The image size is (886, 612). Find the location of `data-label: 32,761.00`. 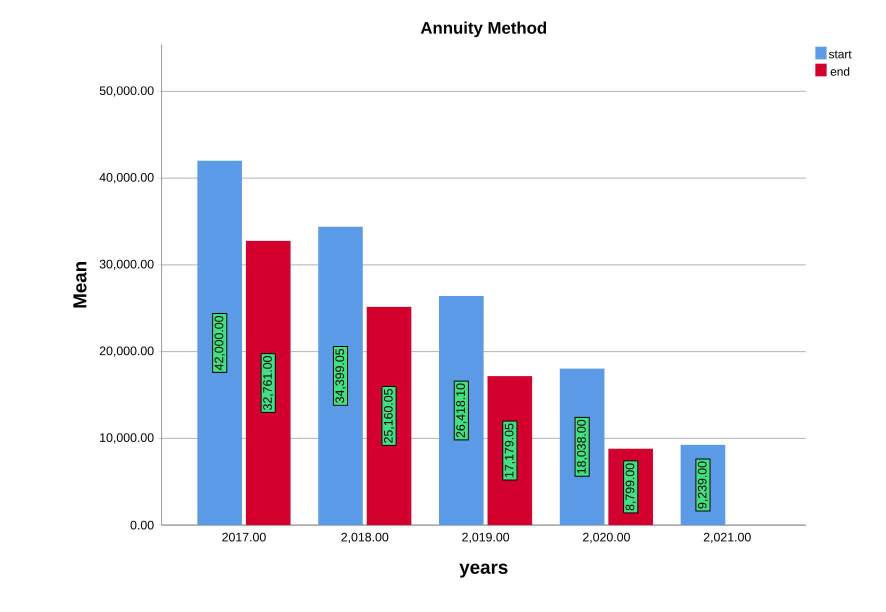

data-label: 32,761.00 is located at coordinates (268, 383).